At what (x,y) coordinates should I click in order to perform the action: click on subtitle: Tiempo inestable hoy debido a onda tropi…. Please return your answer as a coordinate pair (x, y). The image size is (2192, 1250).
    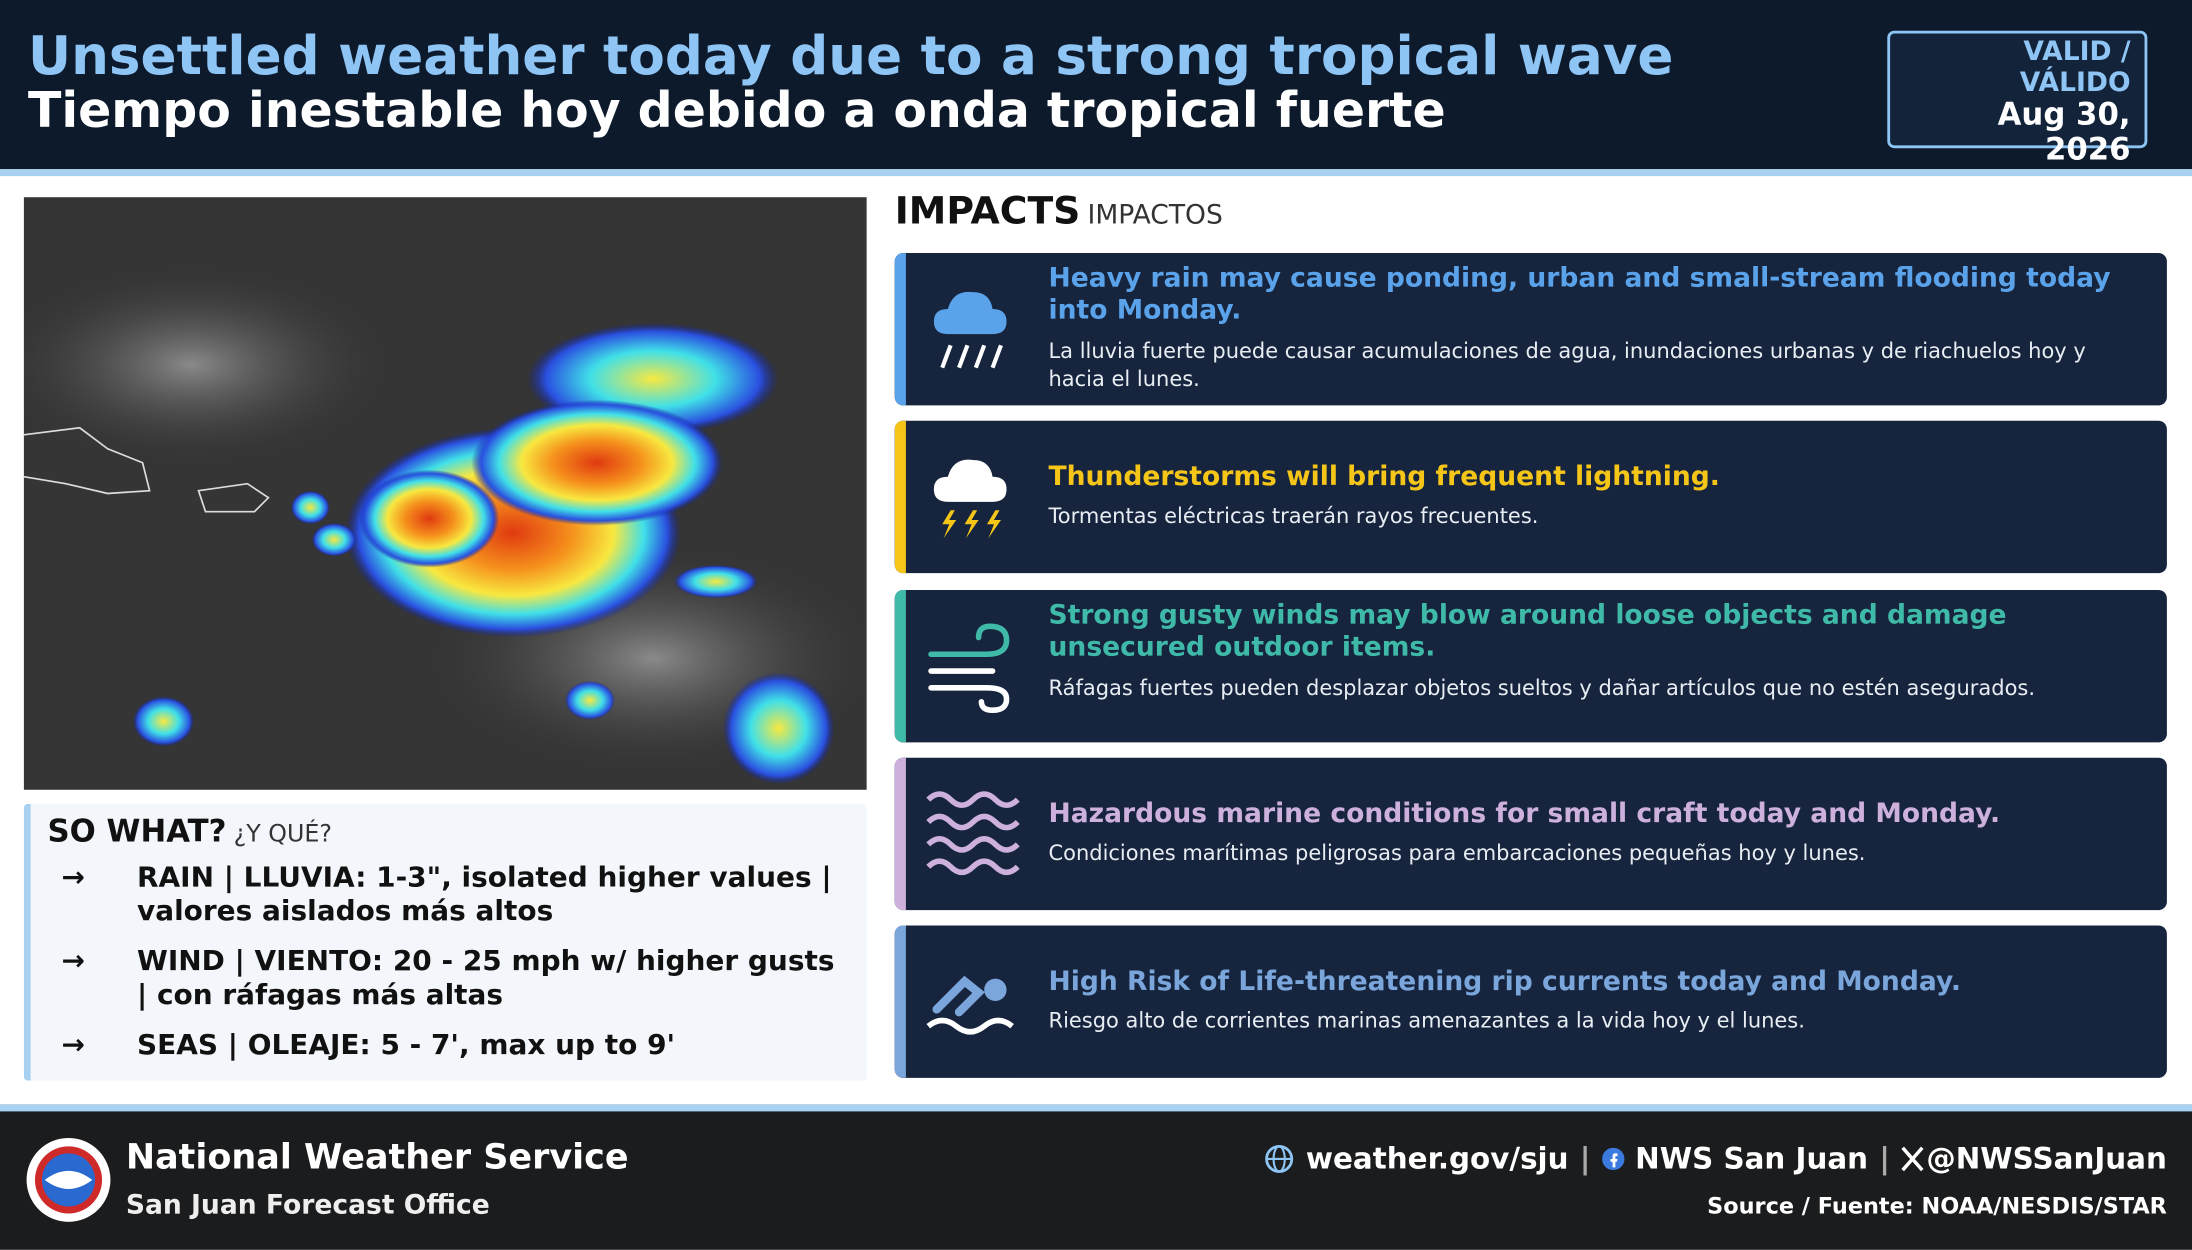
    Looking at the image, I should click on (736, 111).